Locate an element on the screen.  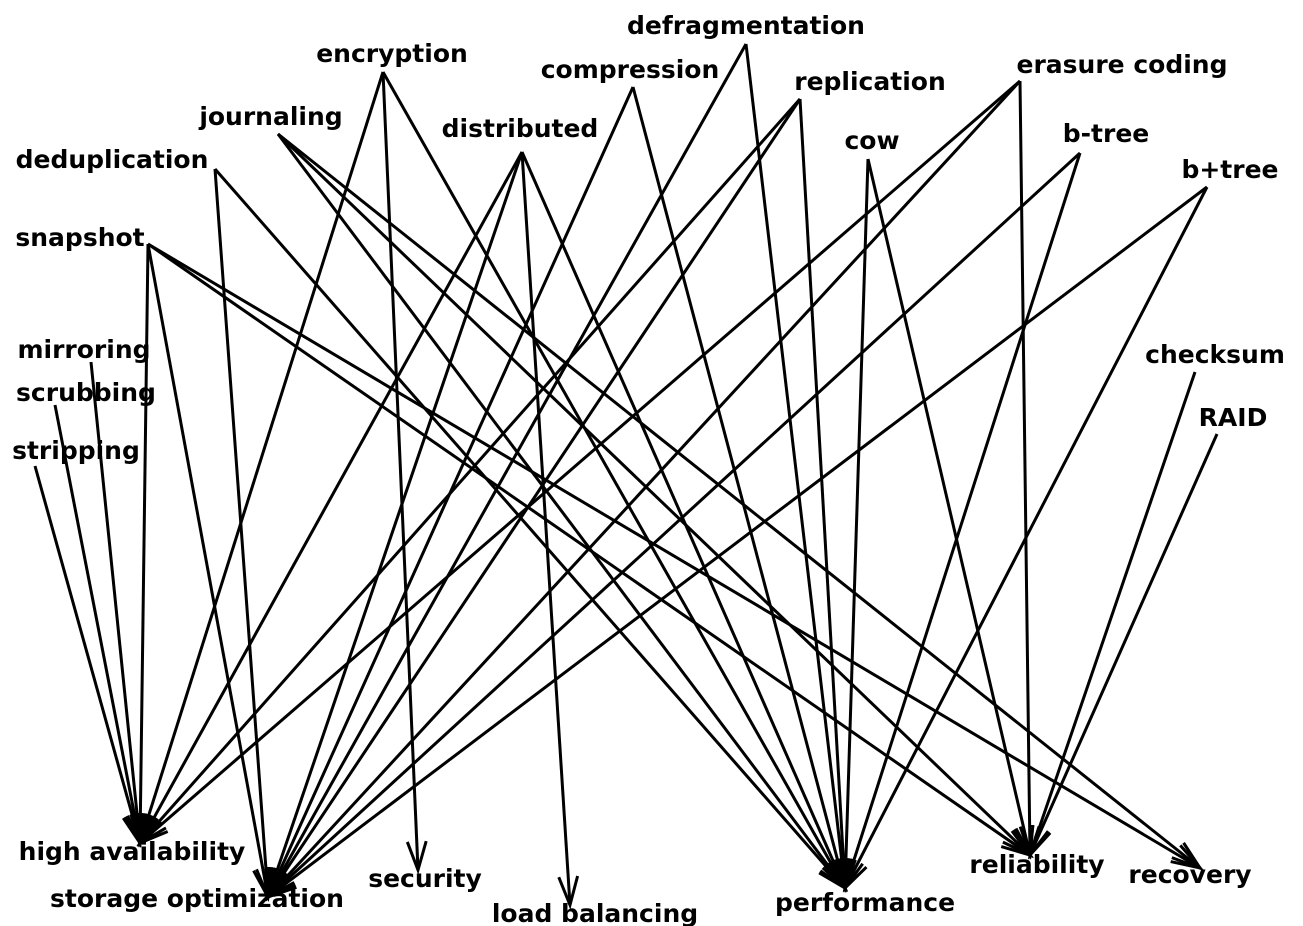
node-label-erasure-coding: erasure coding is located at coordinates (1122, 64).